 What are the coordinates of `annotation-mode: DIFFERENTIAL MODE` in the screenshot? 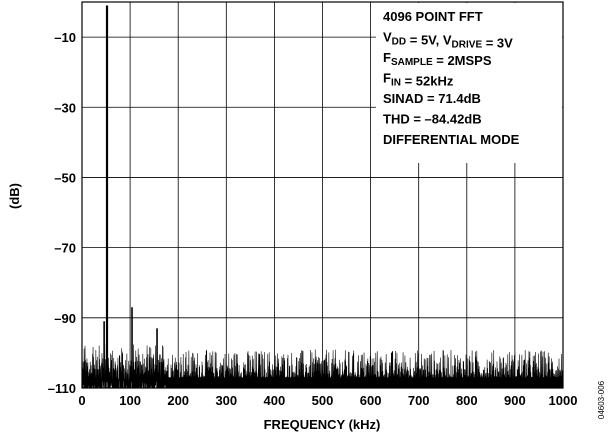 It's located at (451, 139).